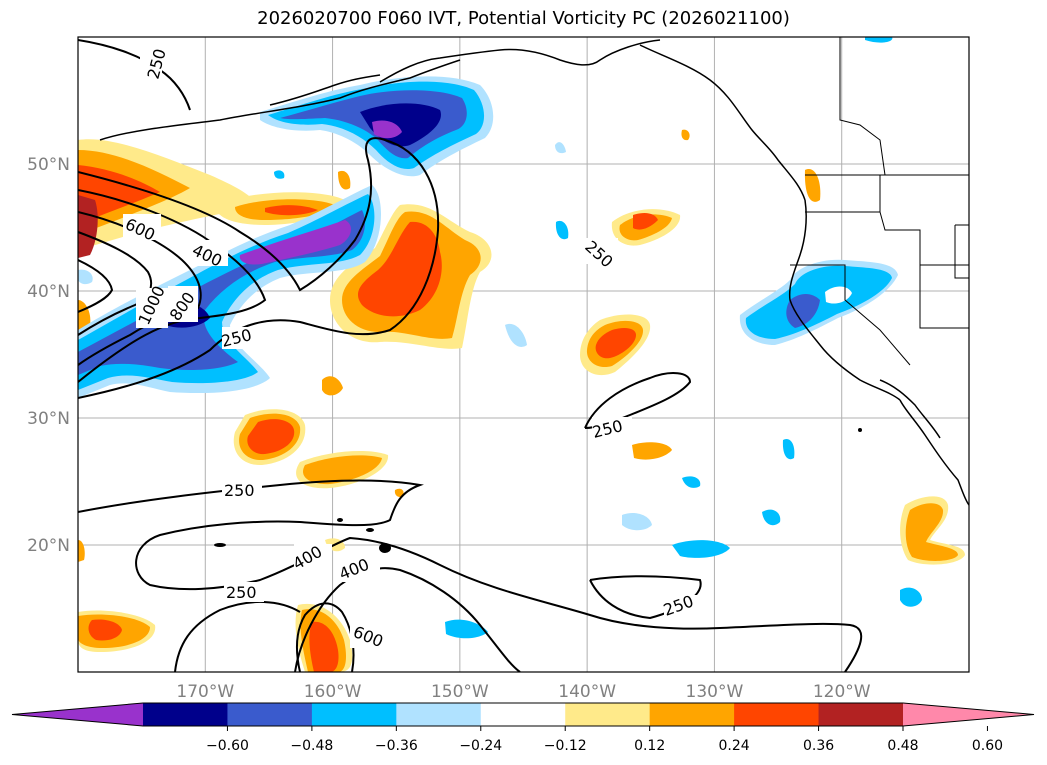  I want to click on colorbar-extend-low, so click(77, 714).